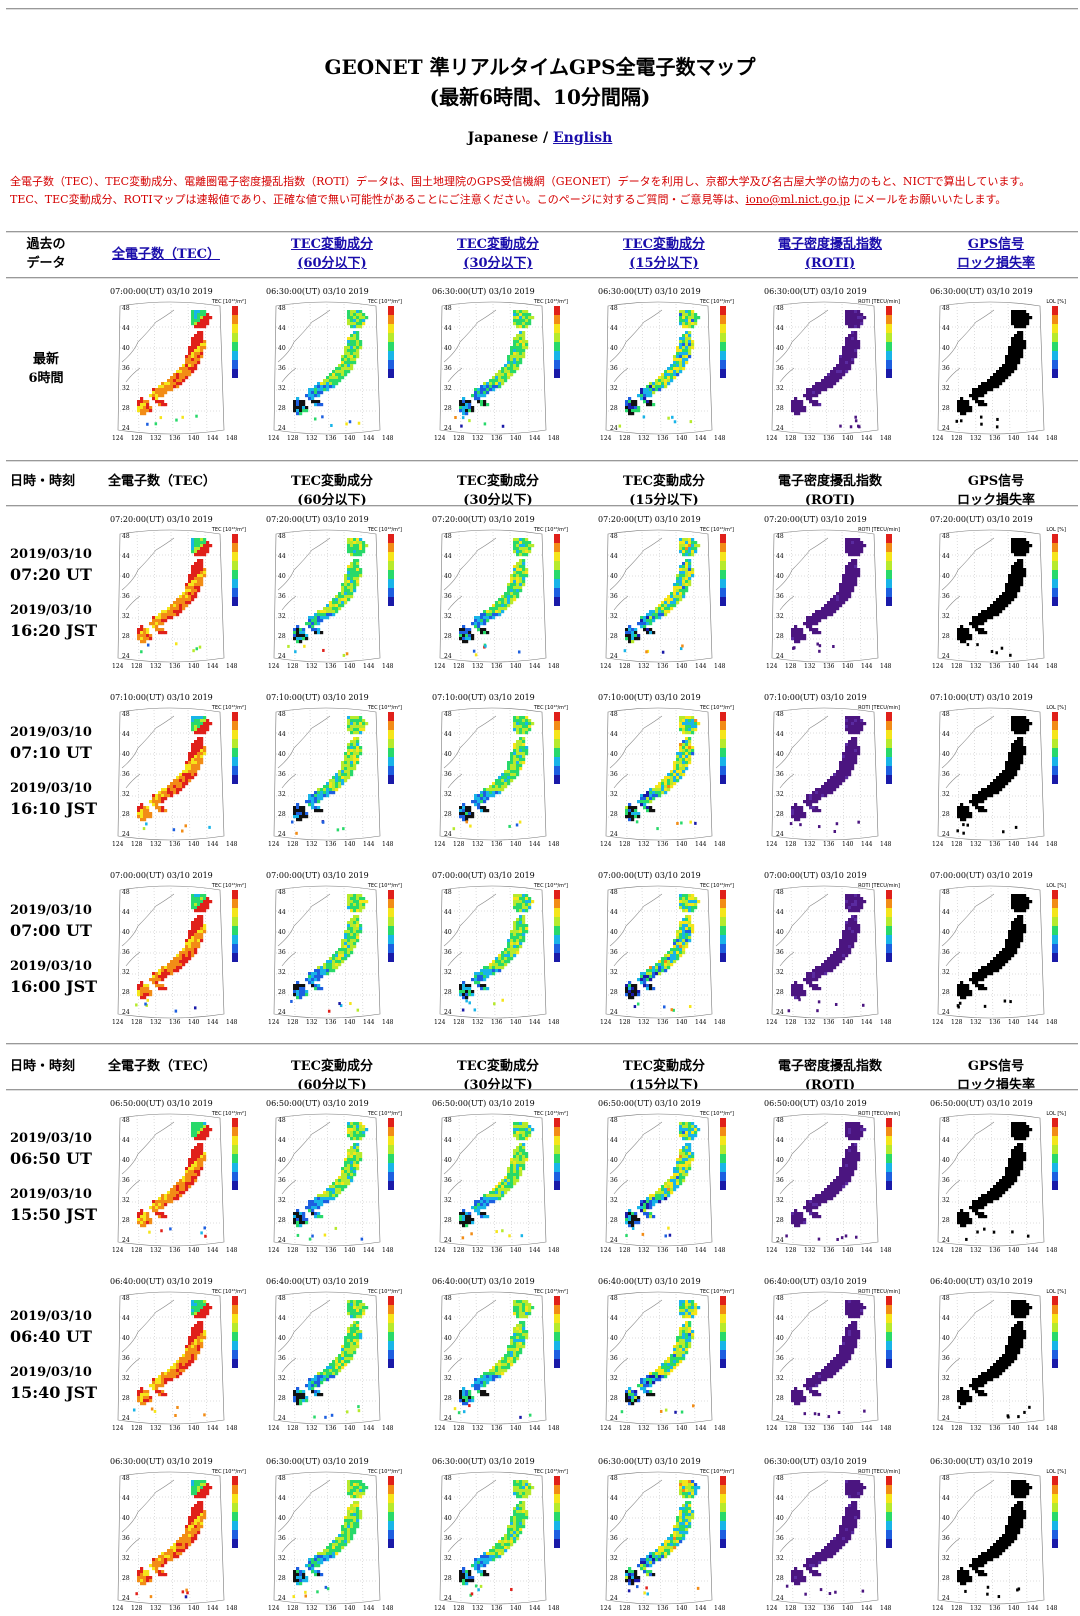 Image resolution: width=1080 pixels, height=1616 pixels. I want to click on lon-tick-label: 128, so click(957, 1250).